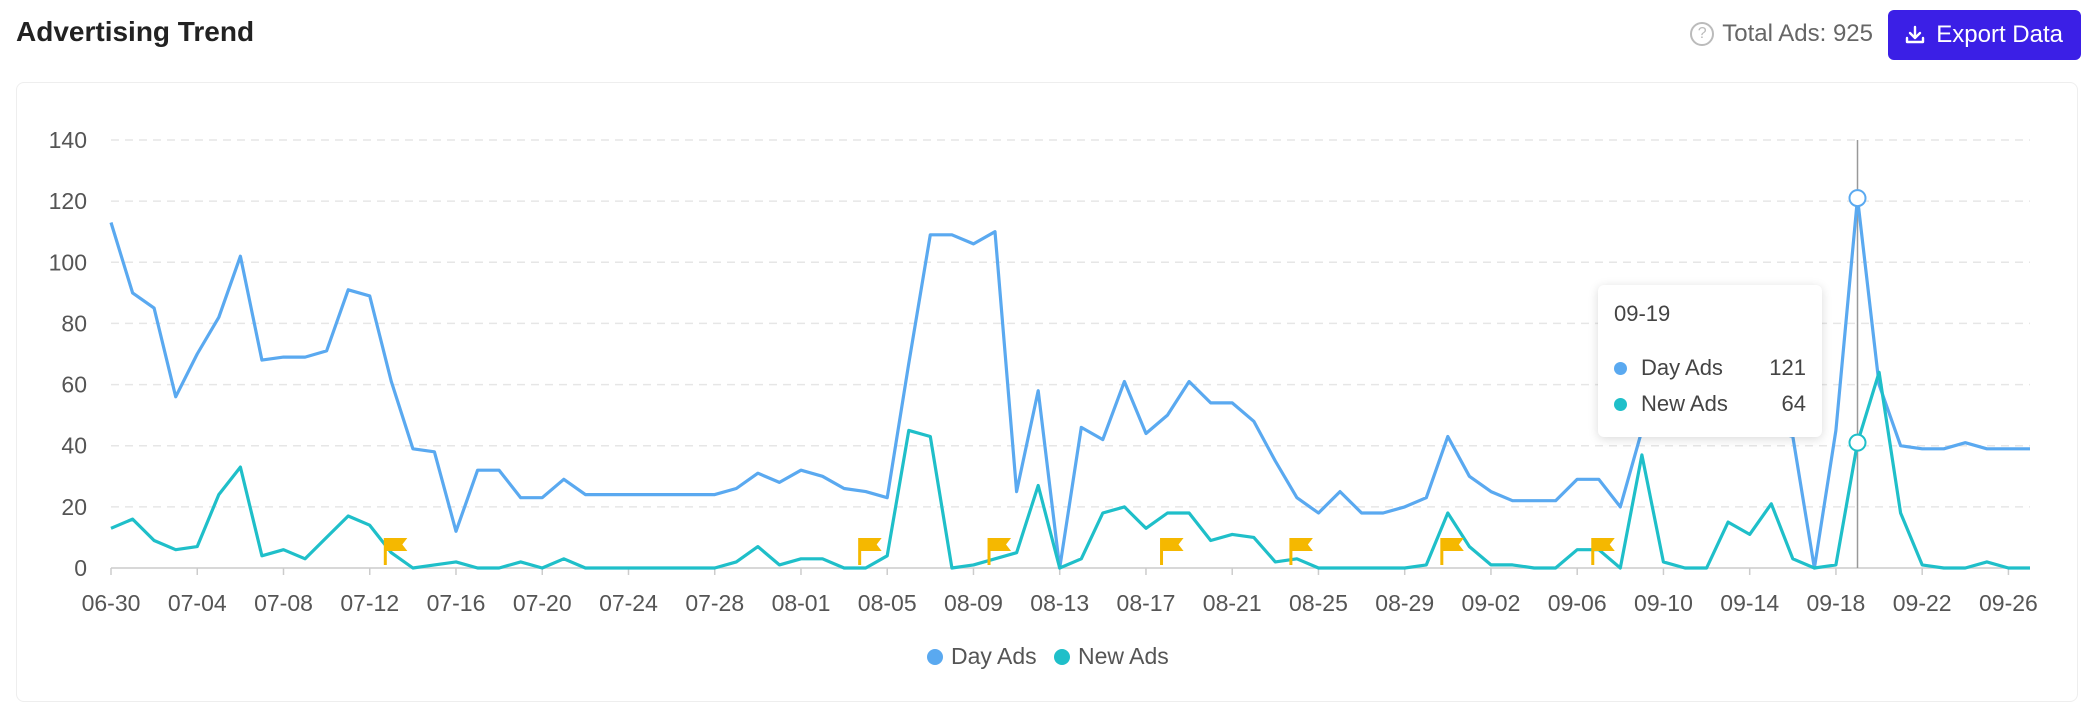  What do you see at coordinates (887, 603) in the screenshot?
I see `x-tick-label: 08-05` at bounding box center [887, 603].